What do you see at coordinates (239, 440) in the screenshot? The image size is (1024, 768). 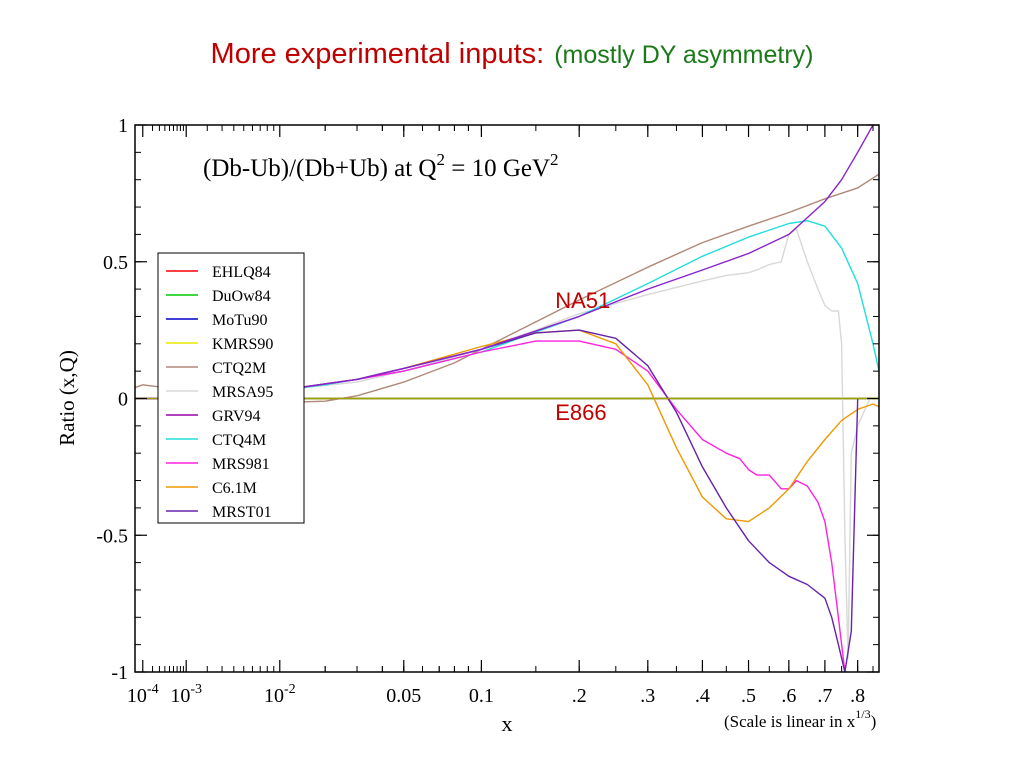 I see `legend-label-ctq4m: CTQ4M` at bounding box center [239, 440].